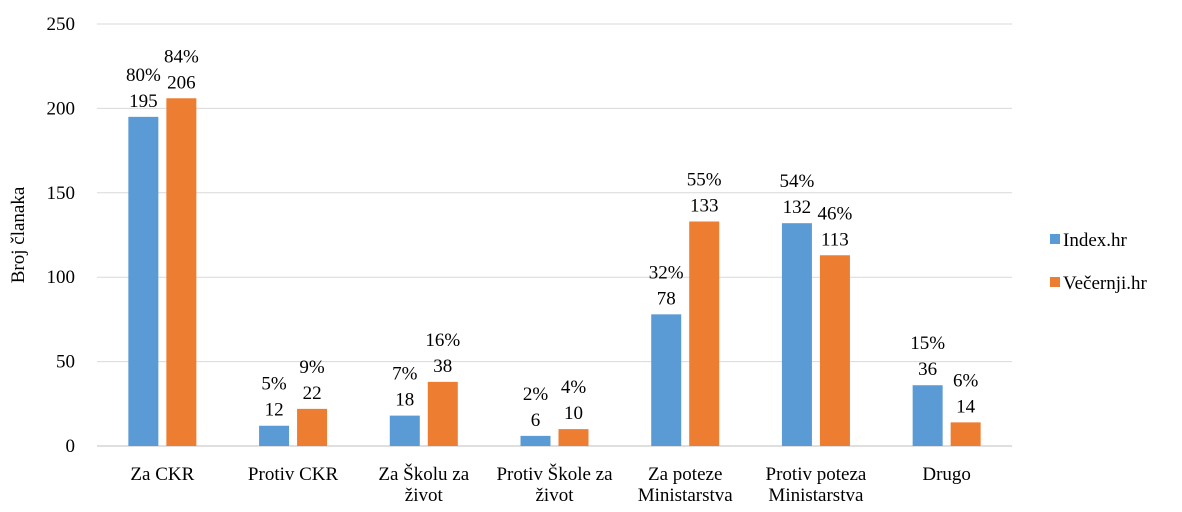 Image resolution: width=1182 pixels, height=512 pixels. I want to click on x-tick-label: Za CKR, so click(162, 474).